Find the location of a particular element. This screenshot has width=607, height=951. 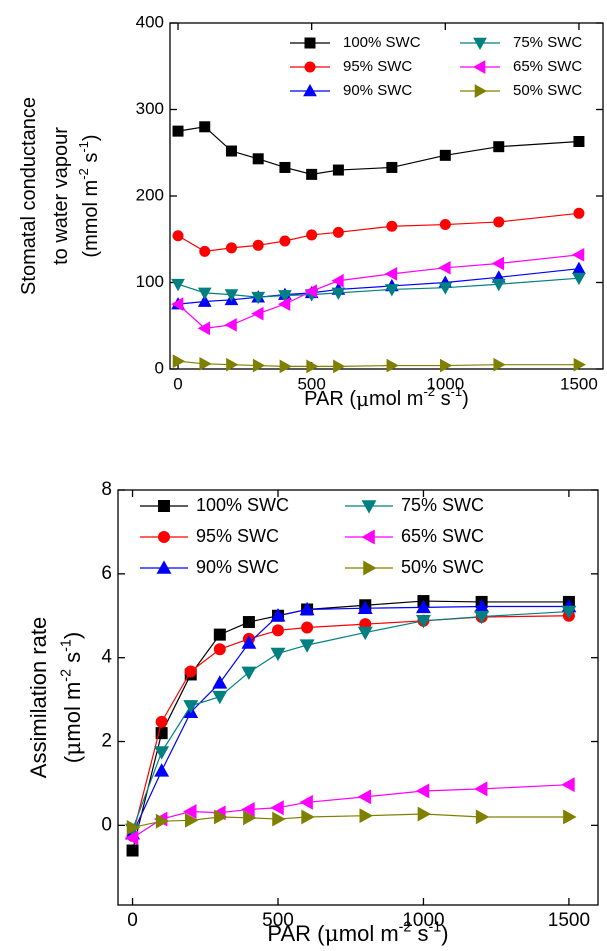

label-part: to water vapour is located at coordinates (61, 196).